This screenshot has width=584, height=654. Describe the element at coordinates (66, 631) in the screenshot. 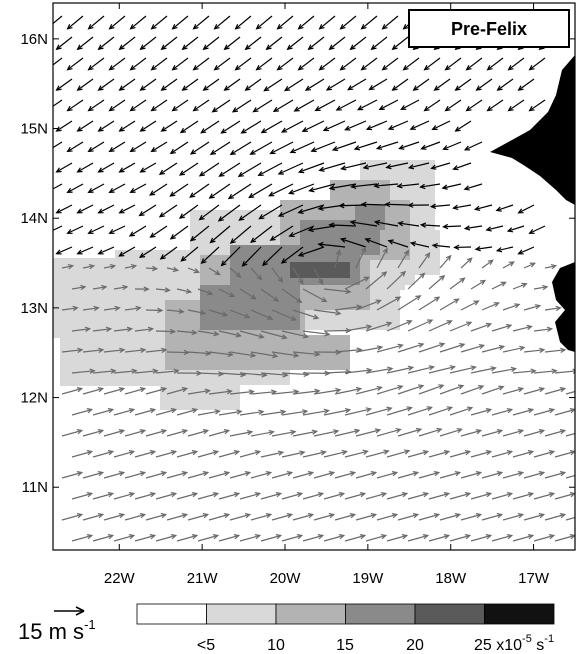

I see `reference-vector-unit: m s` at that location.